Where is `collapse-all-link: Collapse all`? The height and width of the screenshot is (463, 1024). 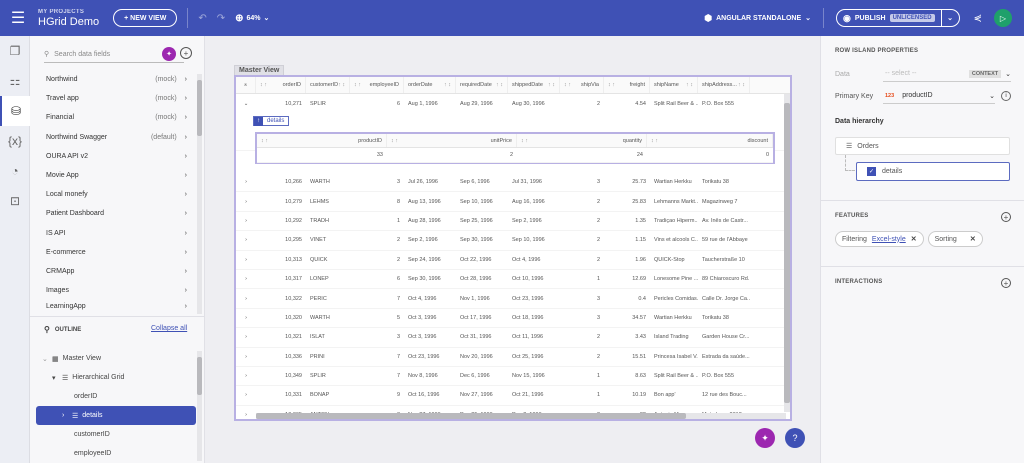
collapse-all-link: Collapse all is located at coordinates (169, 328).